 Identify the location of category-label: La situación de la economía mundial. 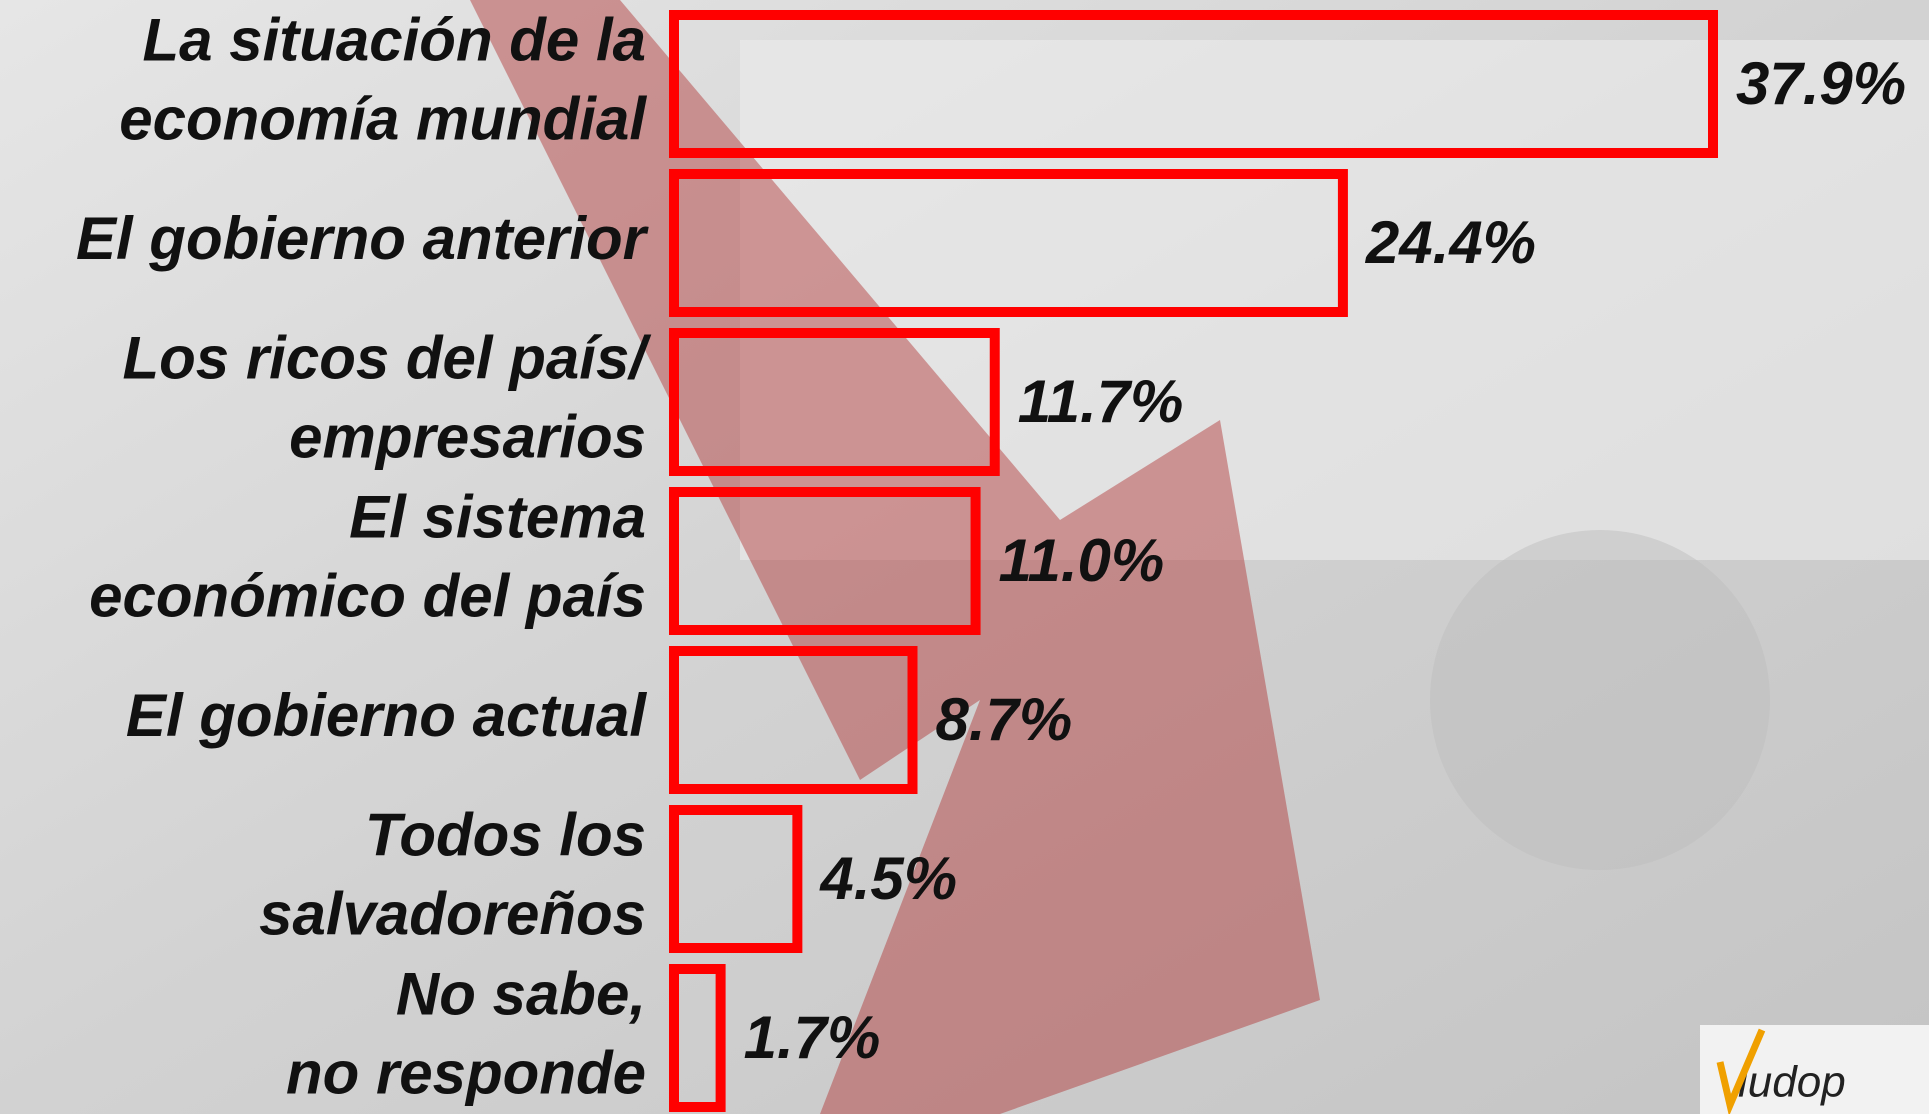
(383, 79).